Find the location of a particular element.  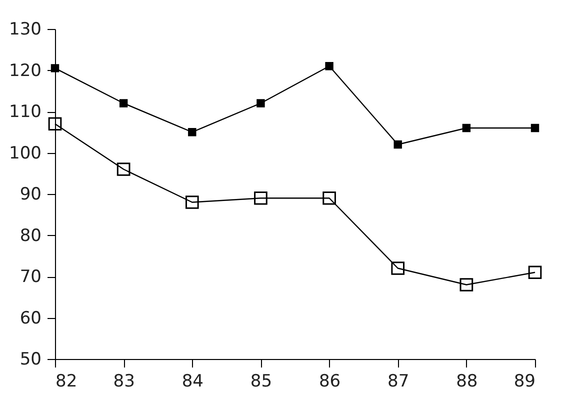

y-tick-label: 70 is located at coordinates (31, 277).